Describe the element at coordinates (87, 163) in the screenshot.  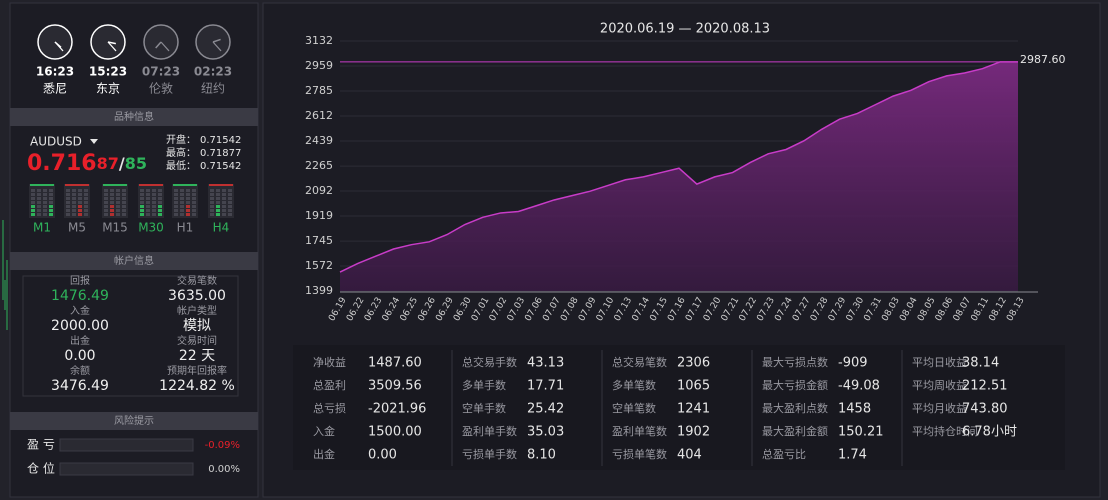
I see `price: 0.71687/85` at that location.